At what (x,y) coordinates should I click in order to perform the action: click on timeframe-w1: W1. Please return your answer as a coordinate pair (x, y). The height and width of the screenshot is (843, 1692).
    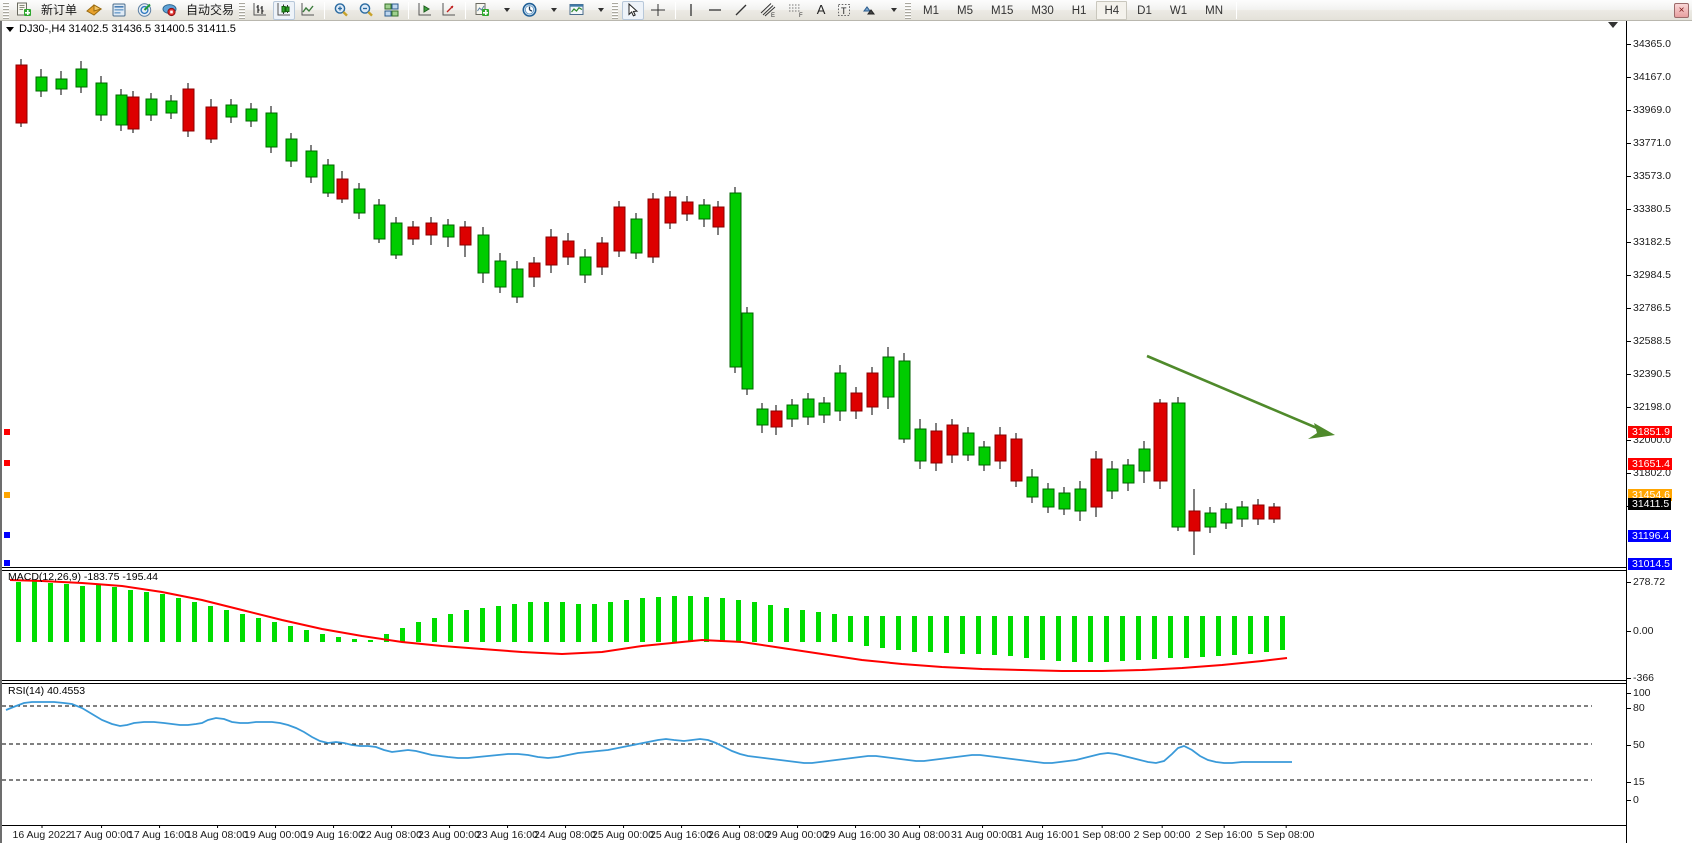
    Looking at the image, I should click on (1178, 10).